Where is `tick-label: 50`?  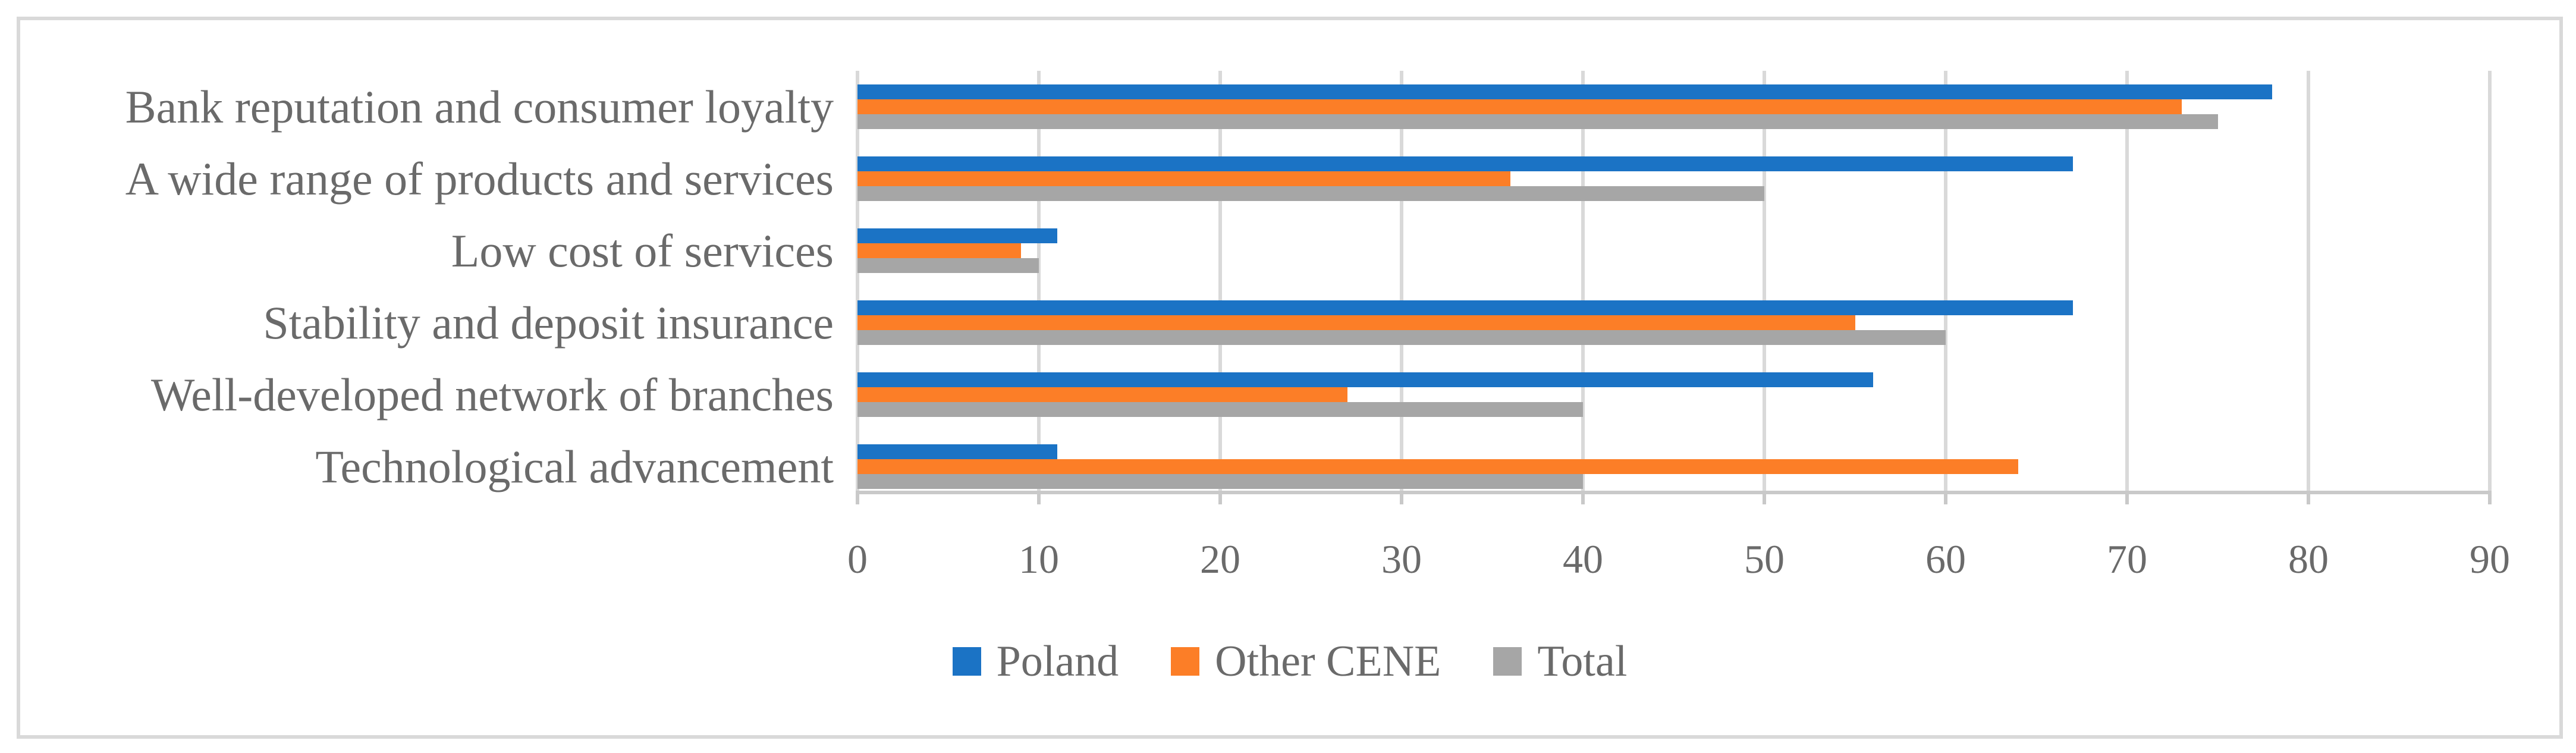 tick-label: 50 is located at coordinates (1764, 559).